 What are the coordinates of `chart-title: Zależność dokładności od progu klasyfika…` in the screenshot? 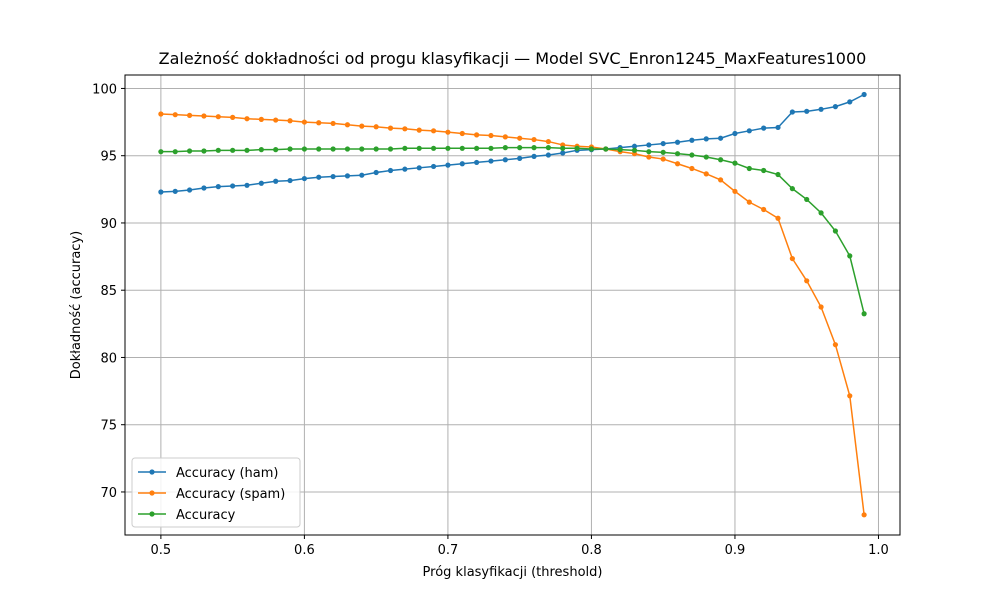 It's located at (513, 59).